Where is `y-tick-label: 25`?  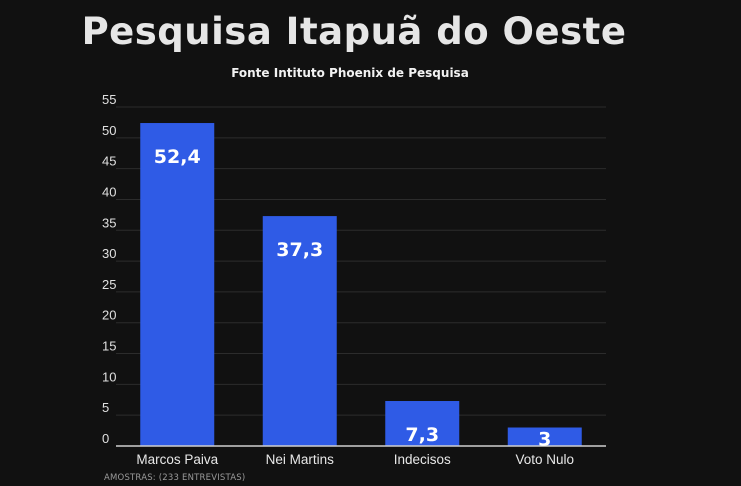
y-tick-label: 25 is located at coordinates (109, 284).